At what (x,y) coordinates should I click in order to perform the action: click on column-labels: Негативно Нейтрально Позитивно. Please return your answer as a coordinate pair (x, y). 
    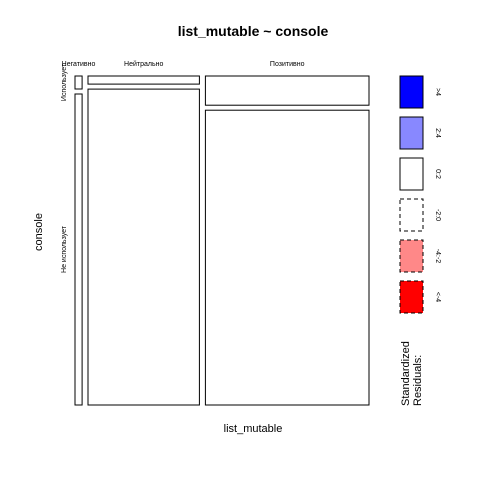
    Looking at the image, I should click on (183, 64).